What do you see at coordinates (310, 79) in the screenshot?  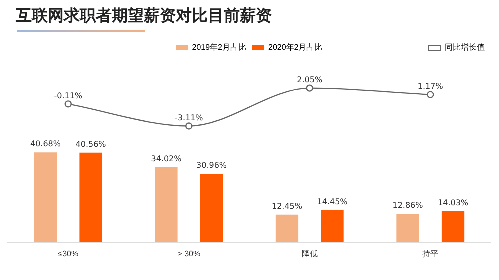 I see `data-label: 2.05%` at bounding box center [310, 79].